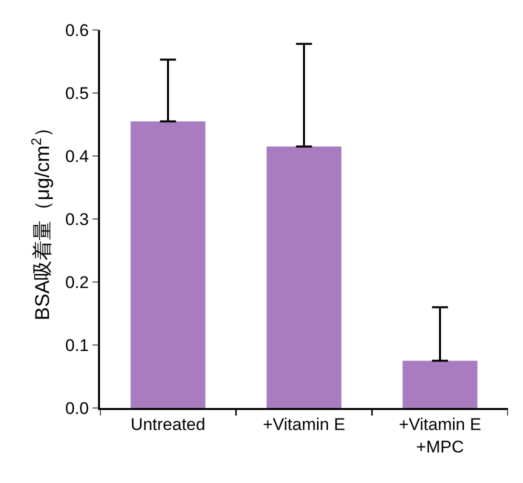 This screenshot has width=523, height=483. What do you see at coordinates (440, 435) in the screenshot?
I see `x-tick-label: +Vitamin E +MPC` at bounding box center [440, 435].